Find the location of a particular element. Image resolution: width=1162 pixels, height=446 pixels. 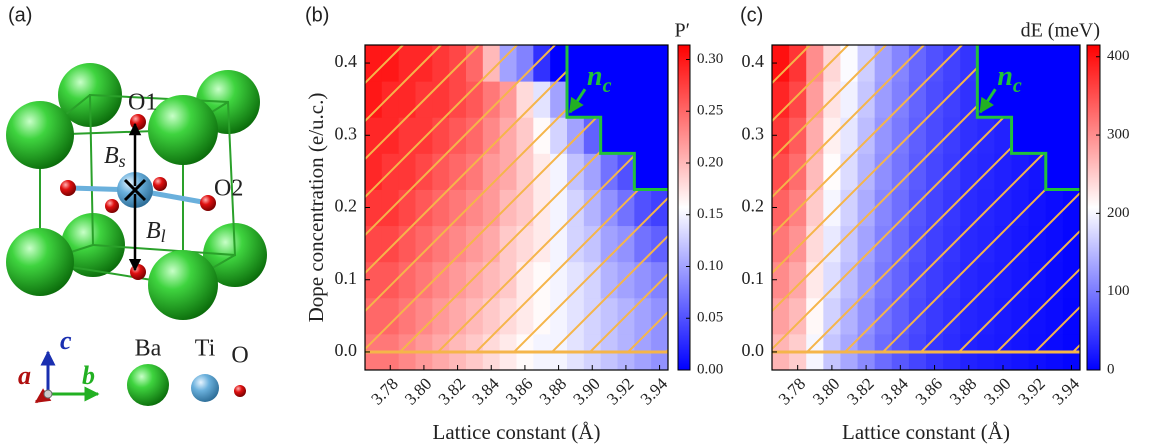

o2-label: O2 is located at coordinates (228, 189).